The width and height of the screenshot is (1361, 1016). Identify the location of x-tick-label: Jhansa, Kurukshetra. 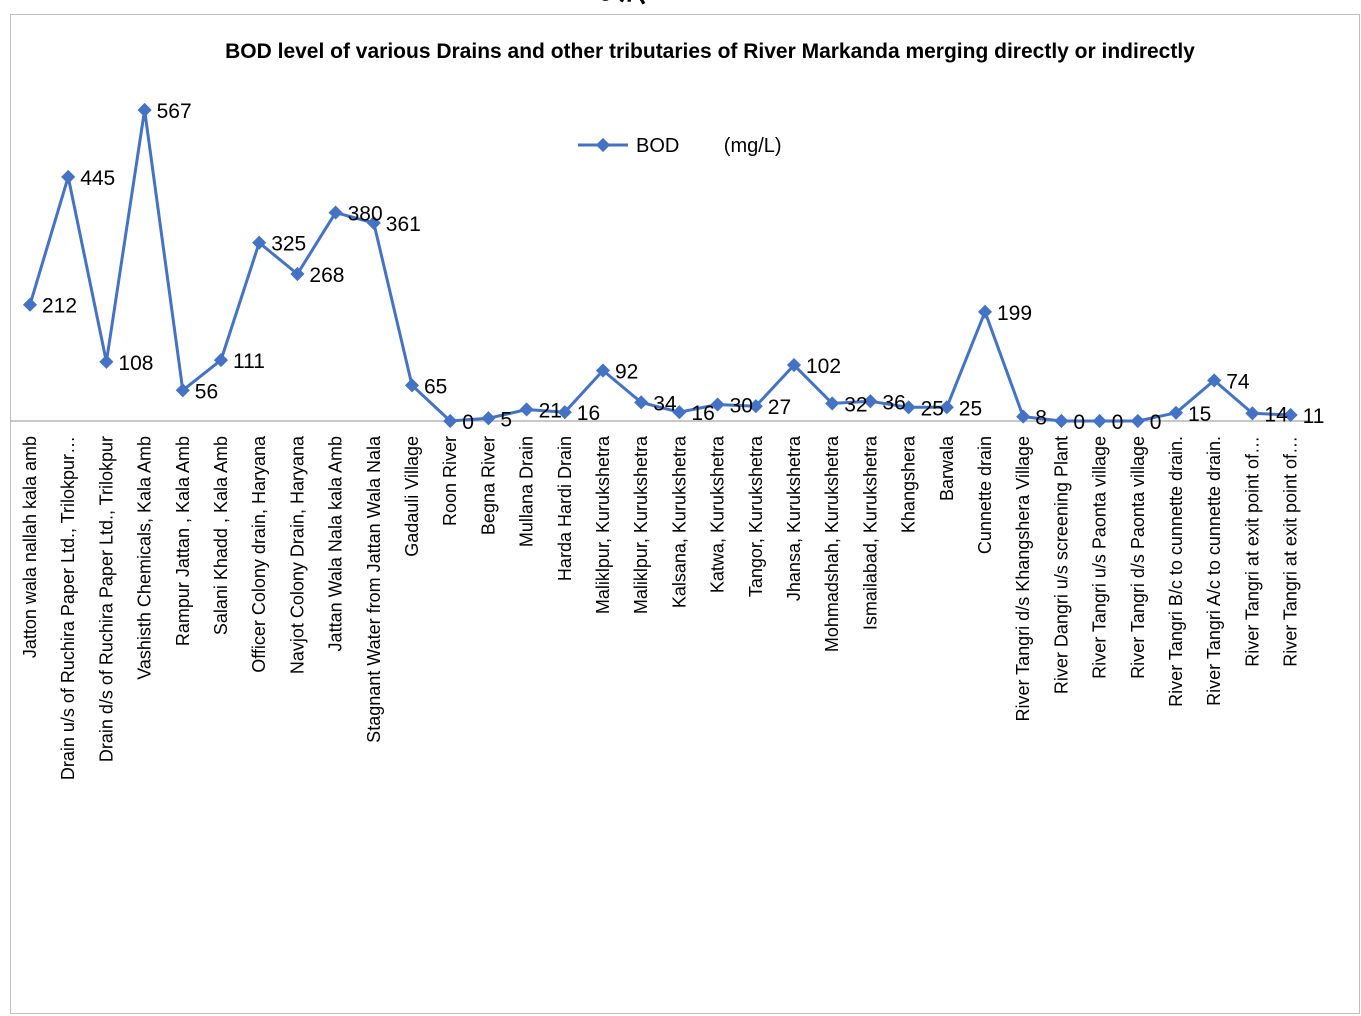
(794, 518).